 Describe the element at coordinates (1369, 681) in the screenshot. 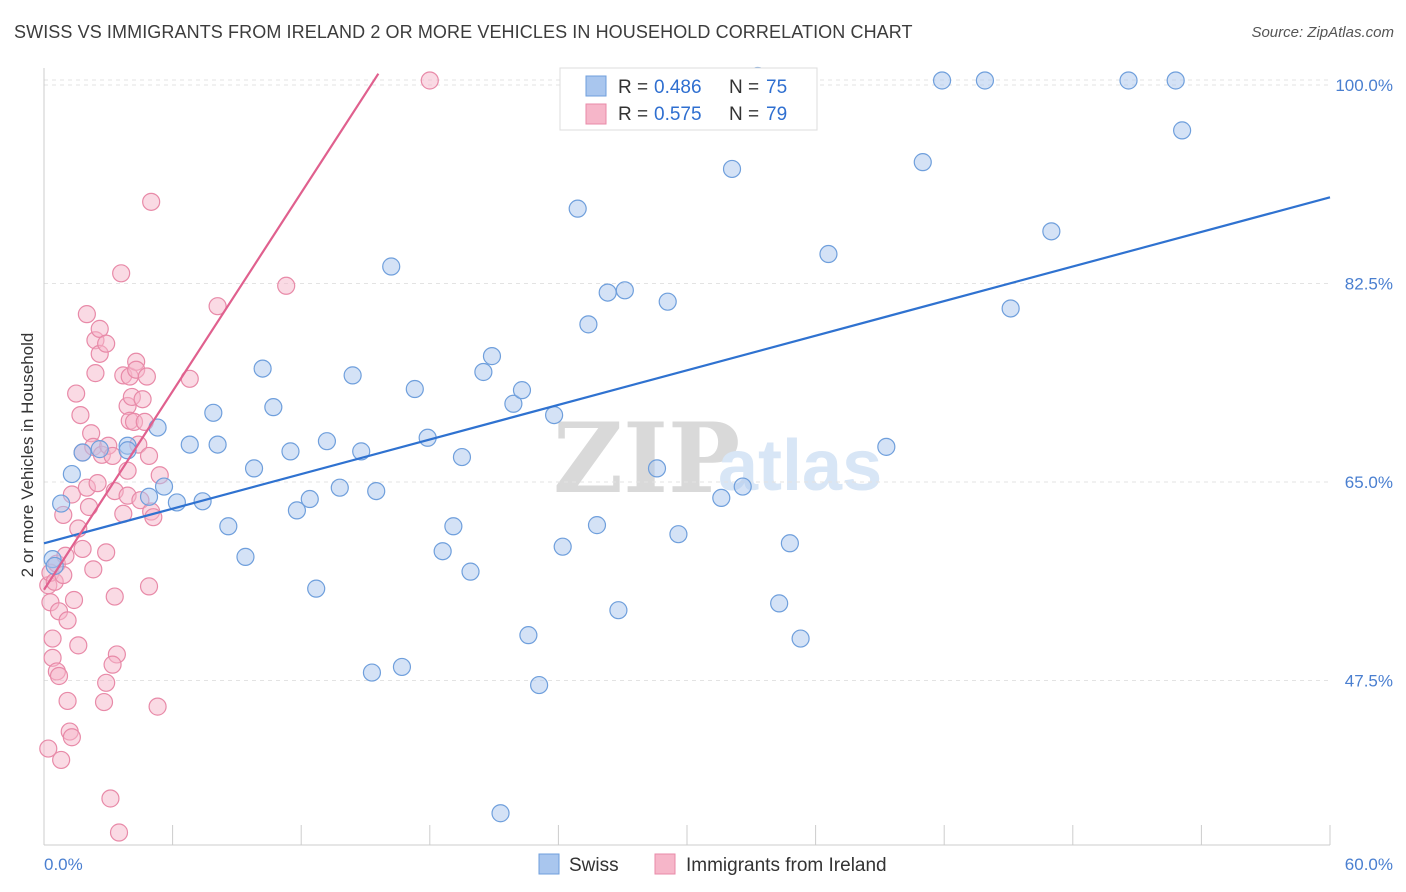

I see `y-tick-label: 47.5%` at that location.